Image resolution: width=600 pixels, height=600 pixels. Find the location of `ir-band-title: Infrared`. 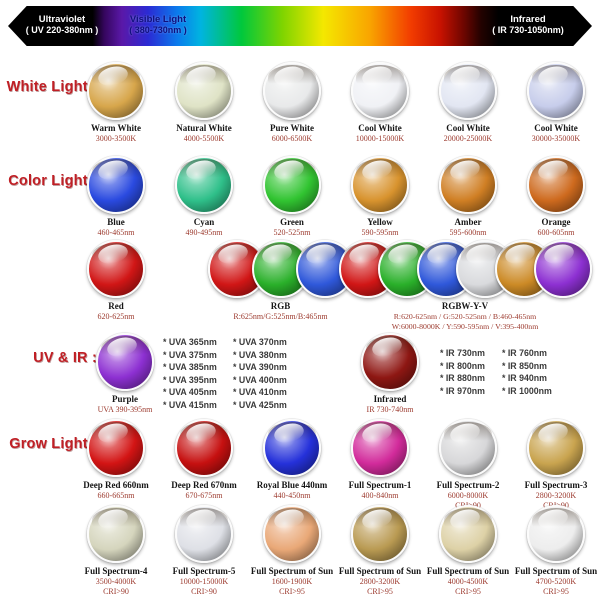

ir-band-title: Infrared is located at coordinates (528, 19).